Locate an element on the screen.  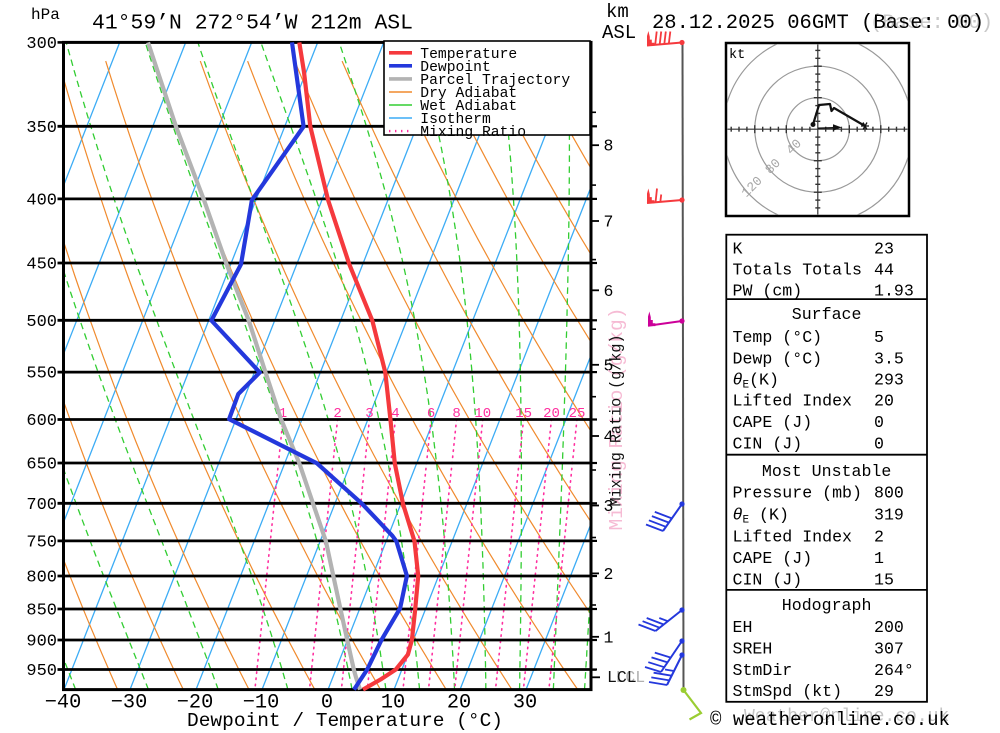
svg-text: 350 is located at coordinates (41, 128).